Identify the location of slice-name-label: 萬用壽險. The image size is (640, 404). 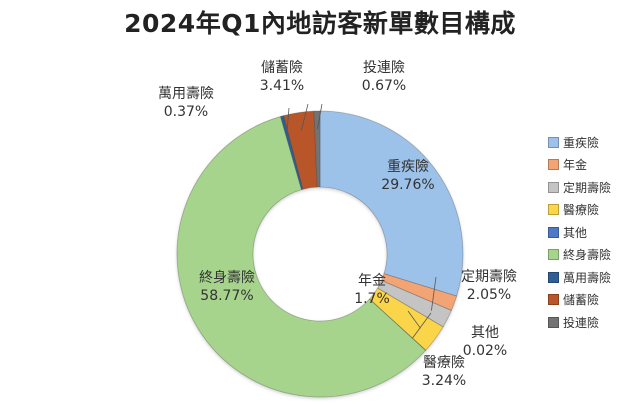
(186, 94).